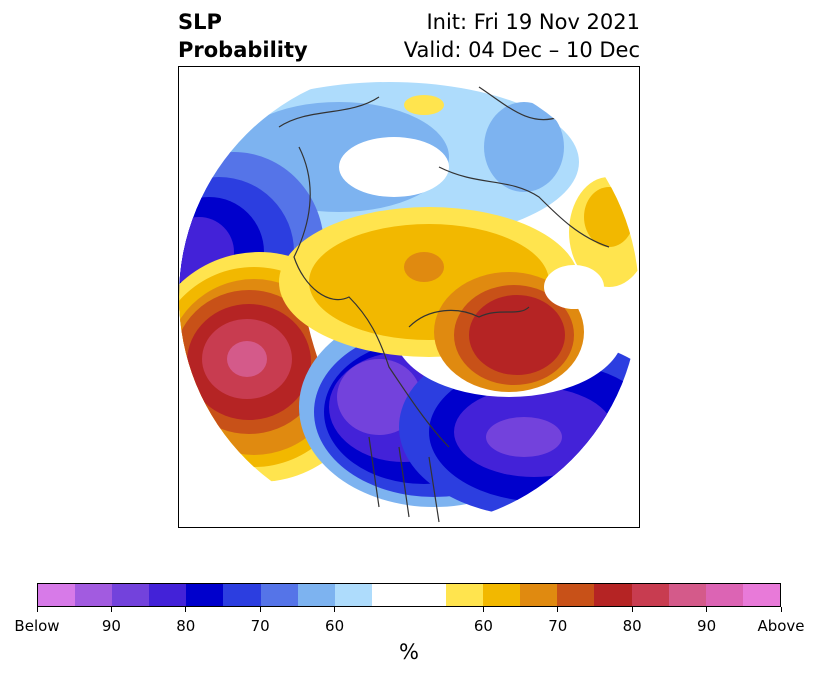 The width and height of the screenshot is (819, 676). I want to click on title-variable: SLP, so click(200, 22).